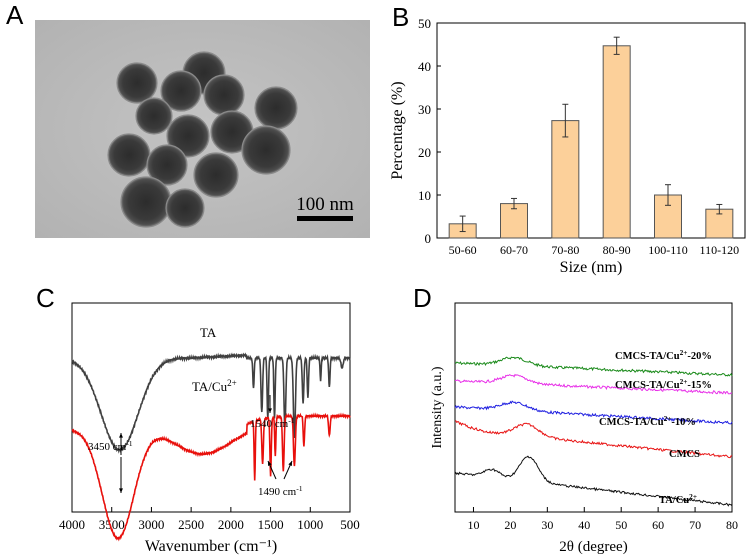 This screenshot has height=557, width=750. I want to click on x-tick-label: 3000, so click(151, 524).